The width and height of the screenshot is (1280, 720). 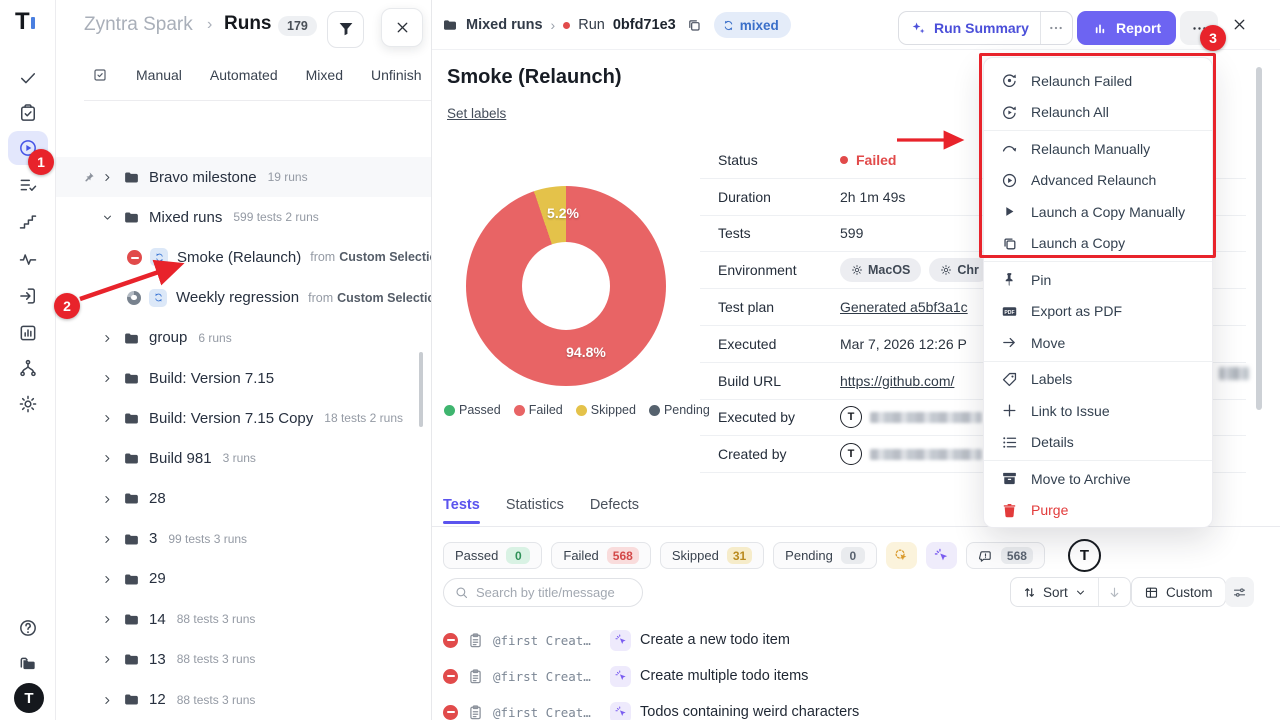 I want to click on legend-skipped: Skipped, so click(x=605, y=410).